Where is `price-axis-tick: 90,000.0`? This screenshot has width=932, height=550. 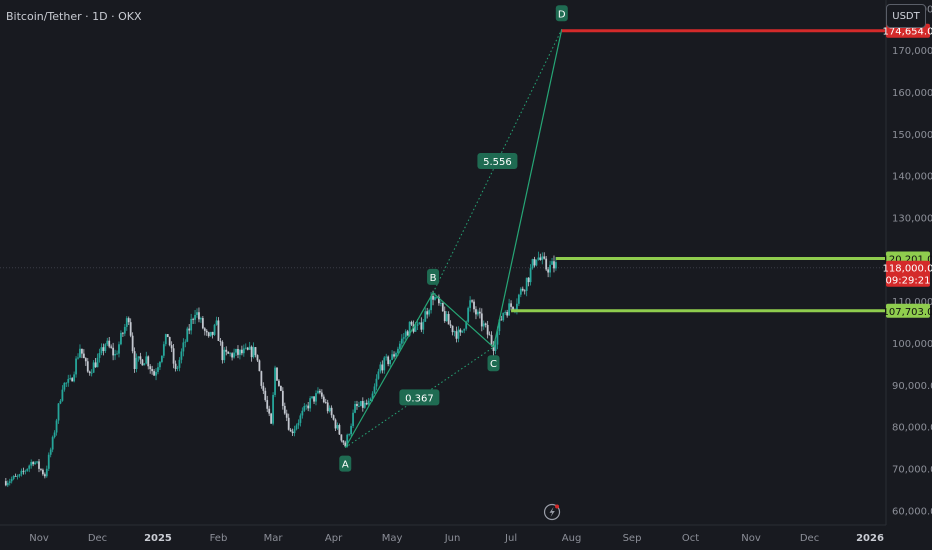
price-axis-tick: 90,000.0 is located at coordinates (912, 386).